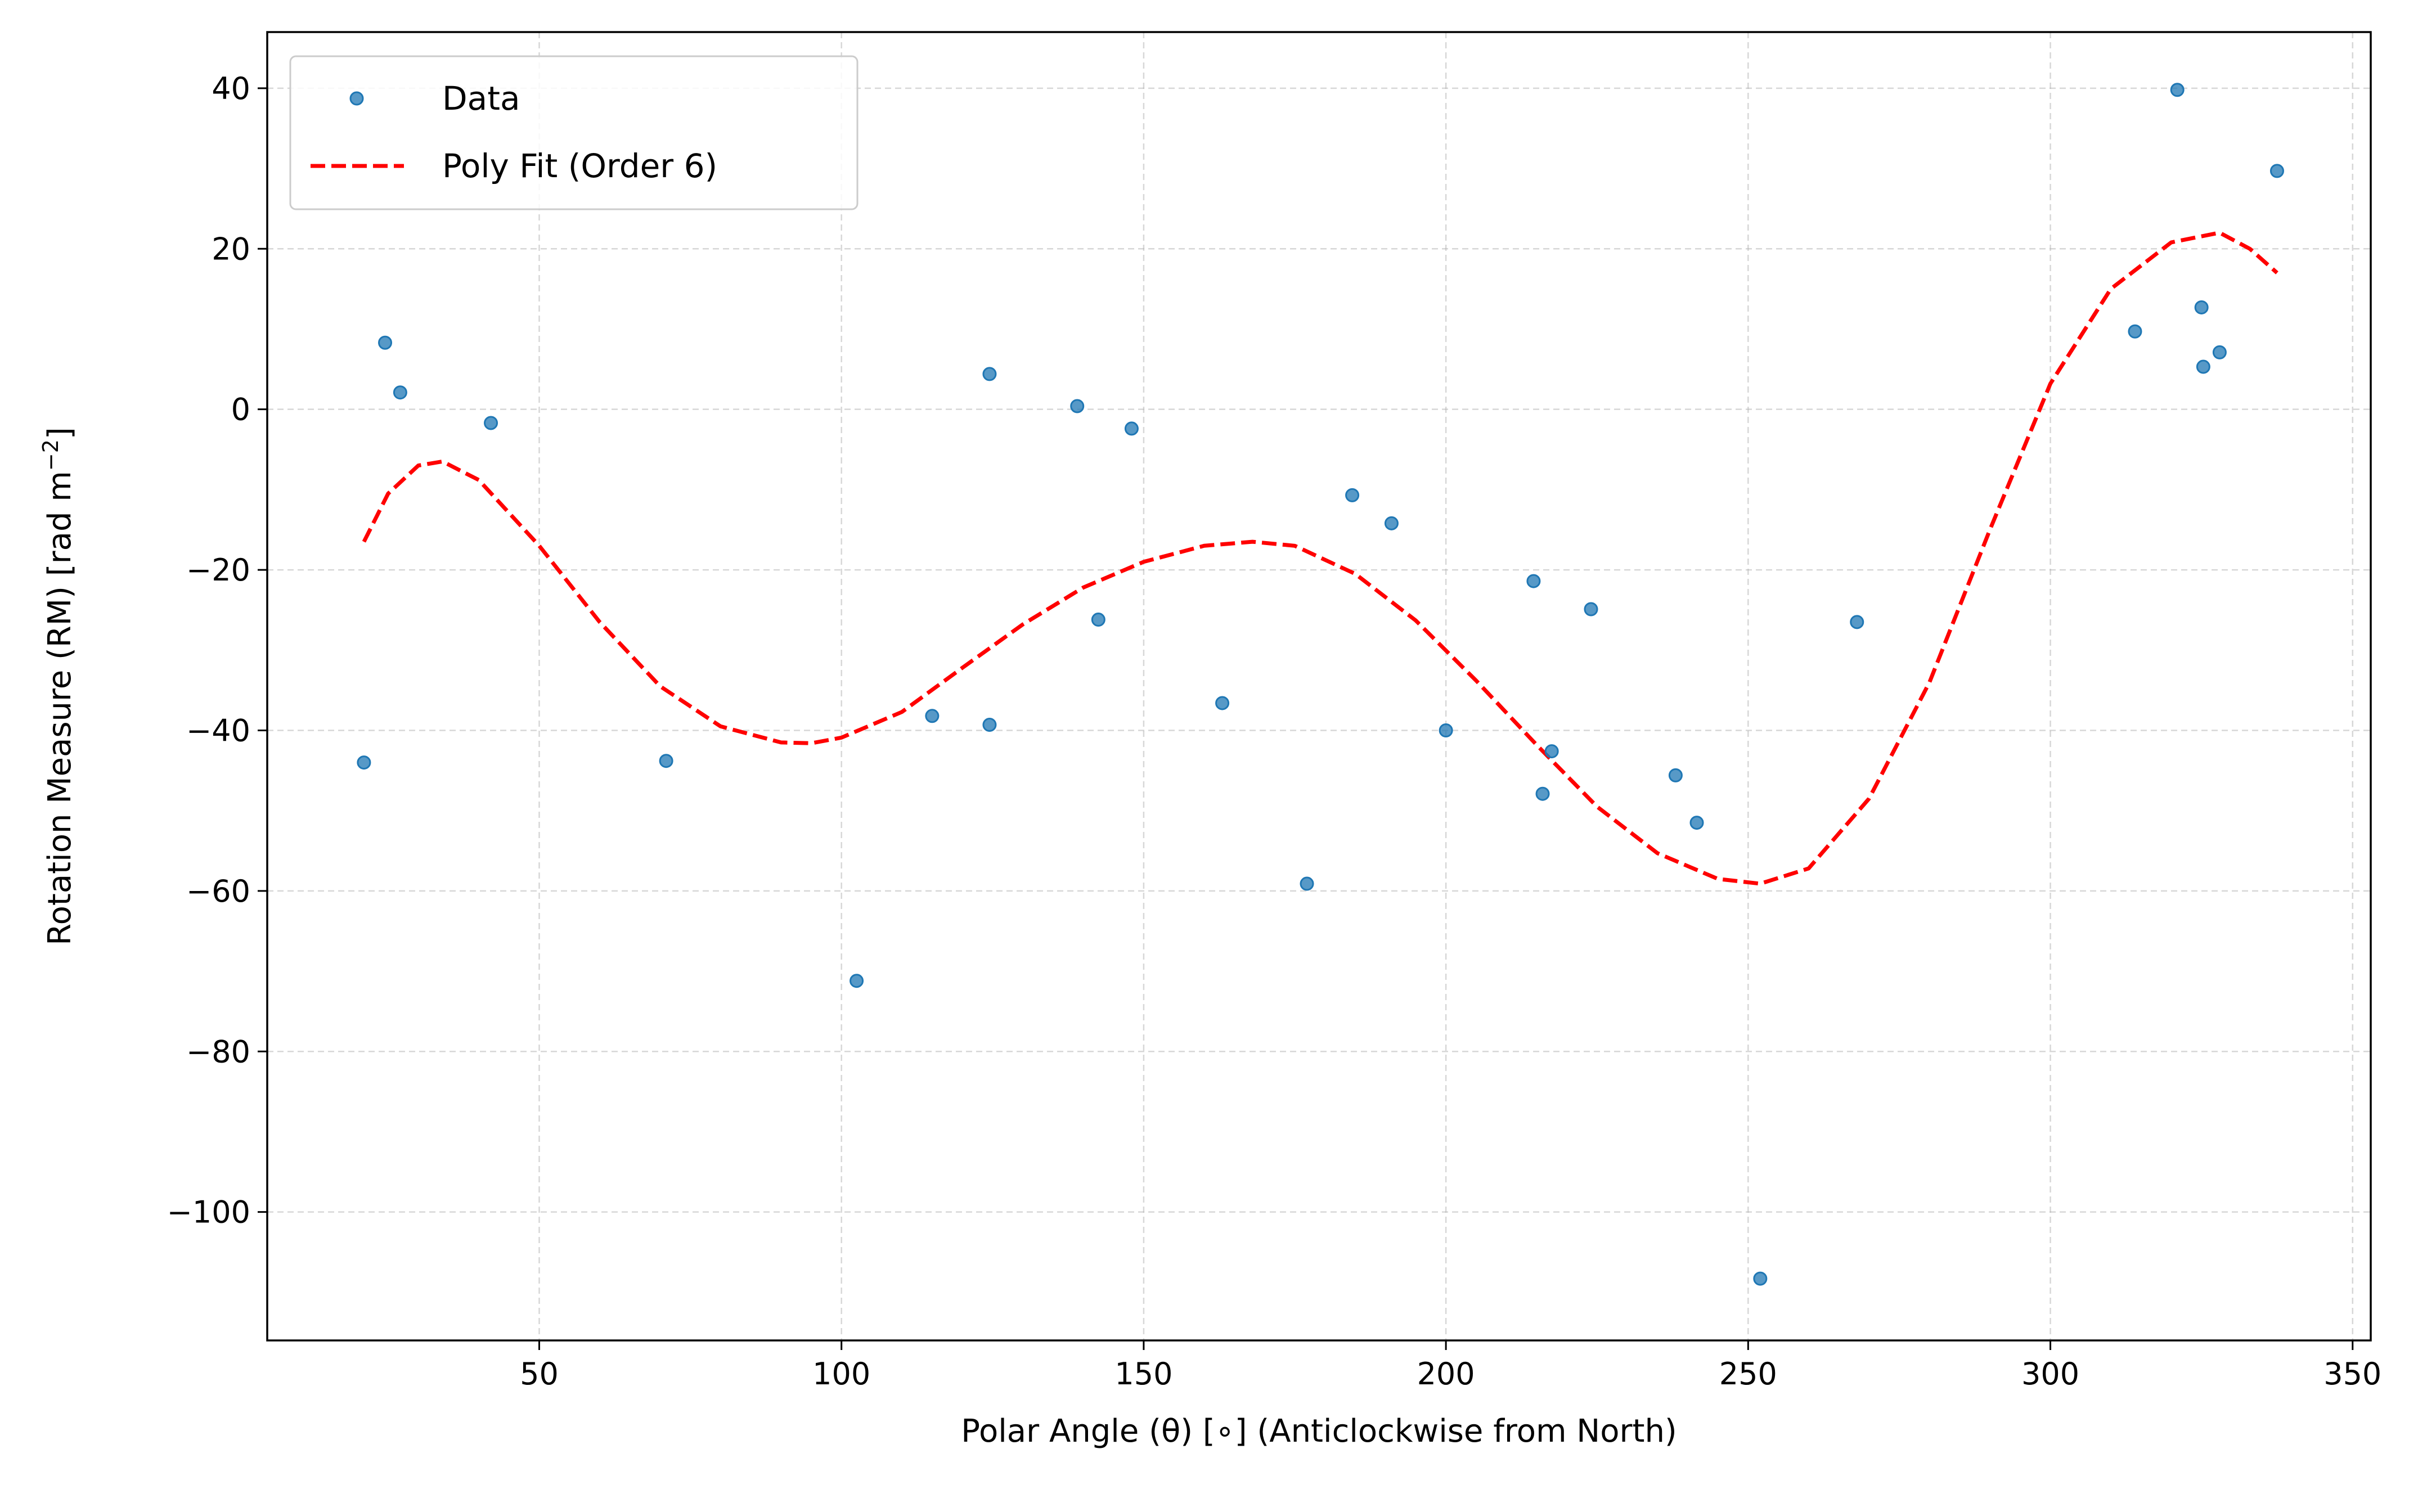  What do you see at coordinates (1748, 1374) in the screenshot?
I see `x-tick-label: 250` at bounding box center [1748, 1374].